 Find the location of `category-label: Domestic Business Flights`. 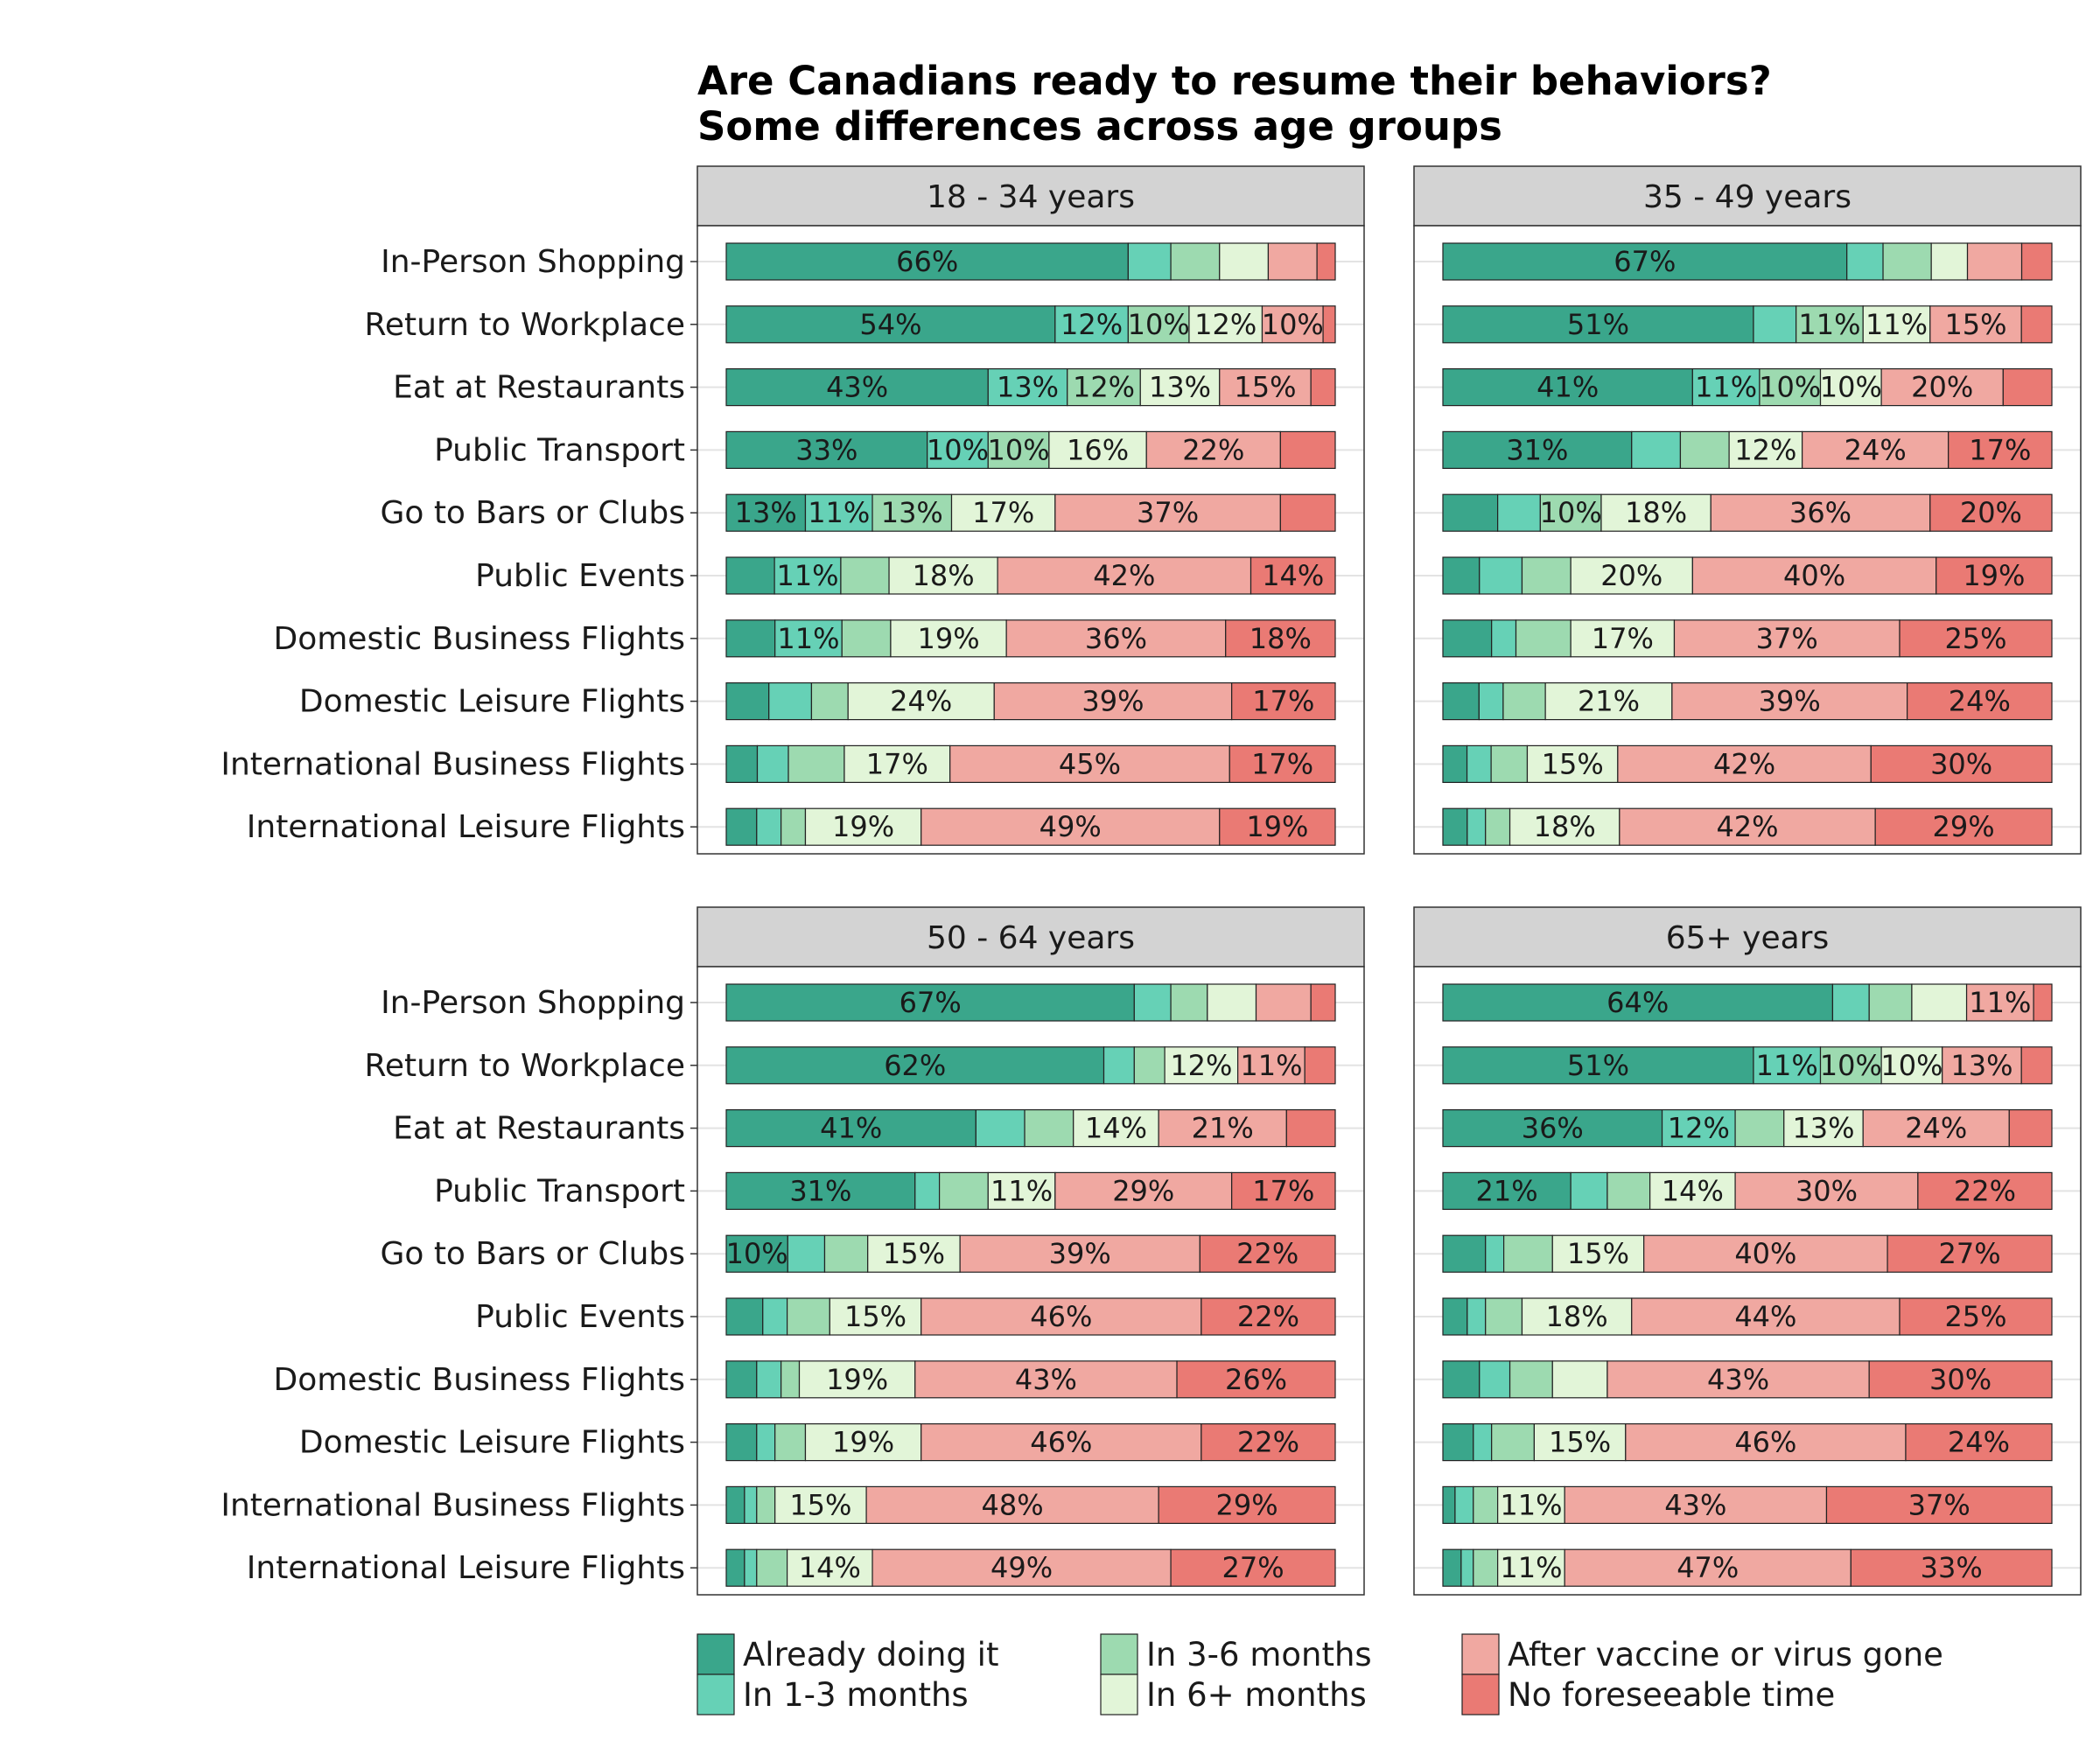

category-label: Domestic Business Flights is located at coordinates (479, 1380).